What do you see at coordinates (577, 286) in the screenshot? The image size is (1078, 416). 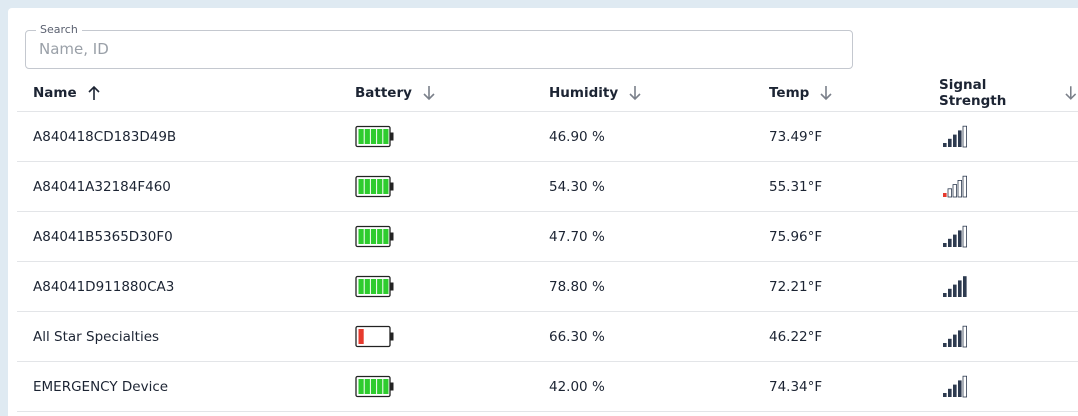 I see `humidity-cell: 78.80 %` at bounding box center [577, 286].